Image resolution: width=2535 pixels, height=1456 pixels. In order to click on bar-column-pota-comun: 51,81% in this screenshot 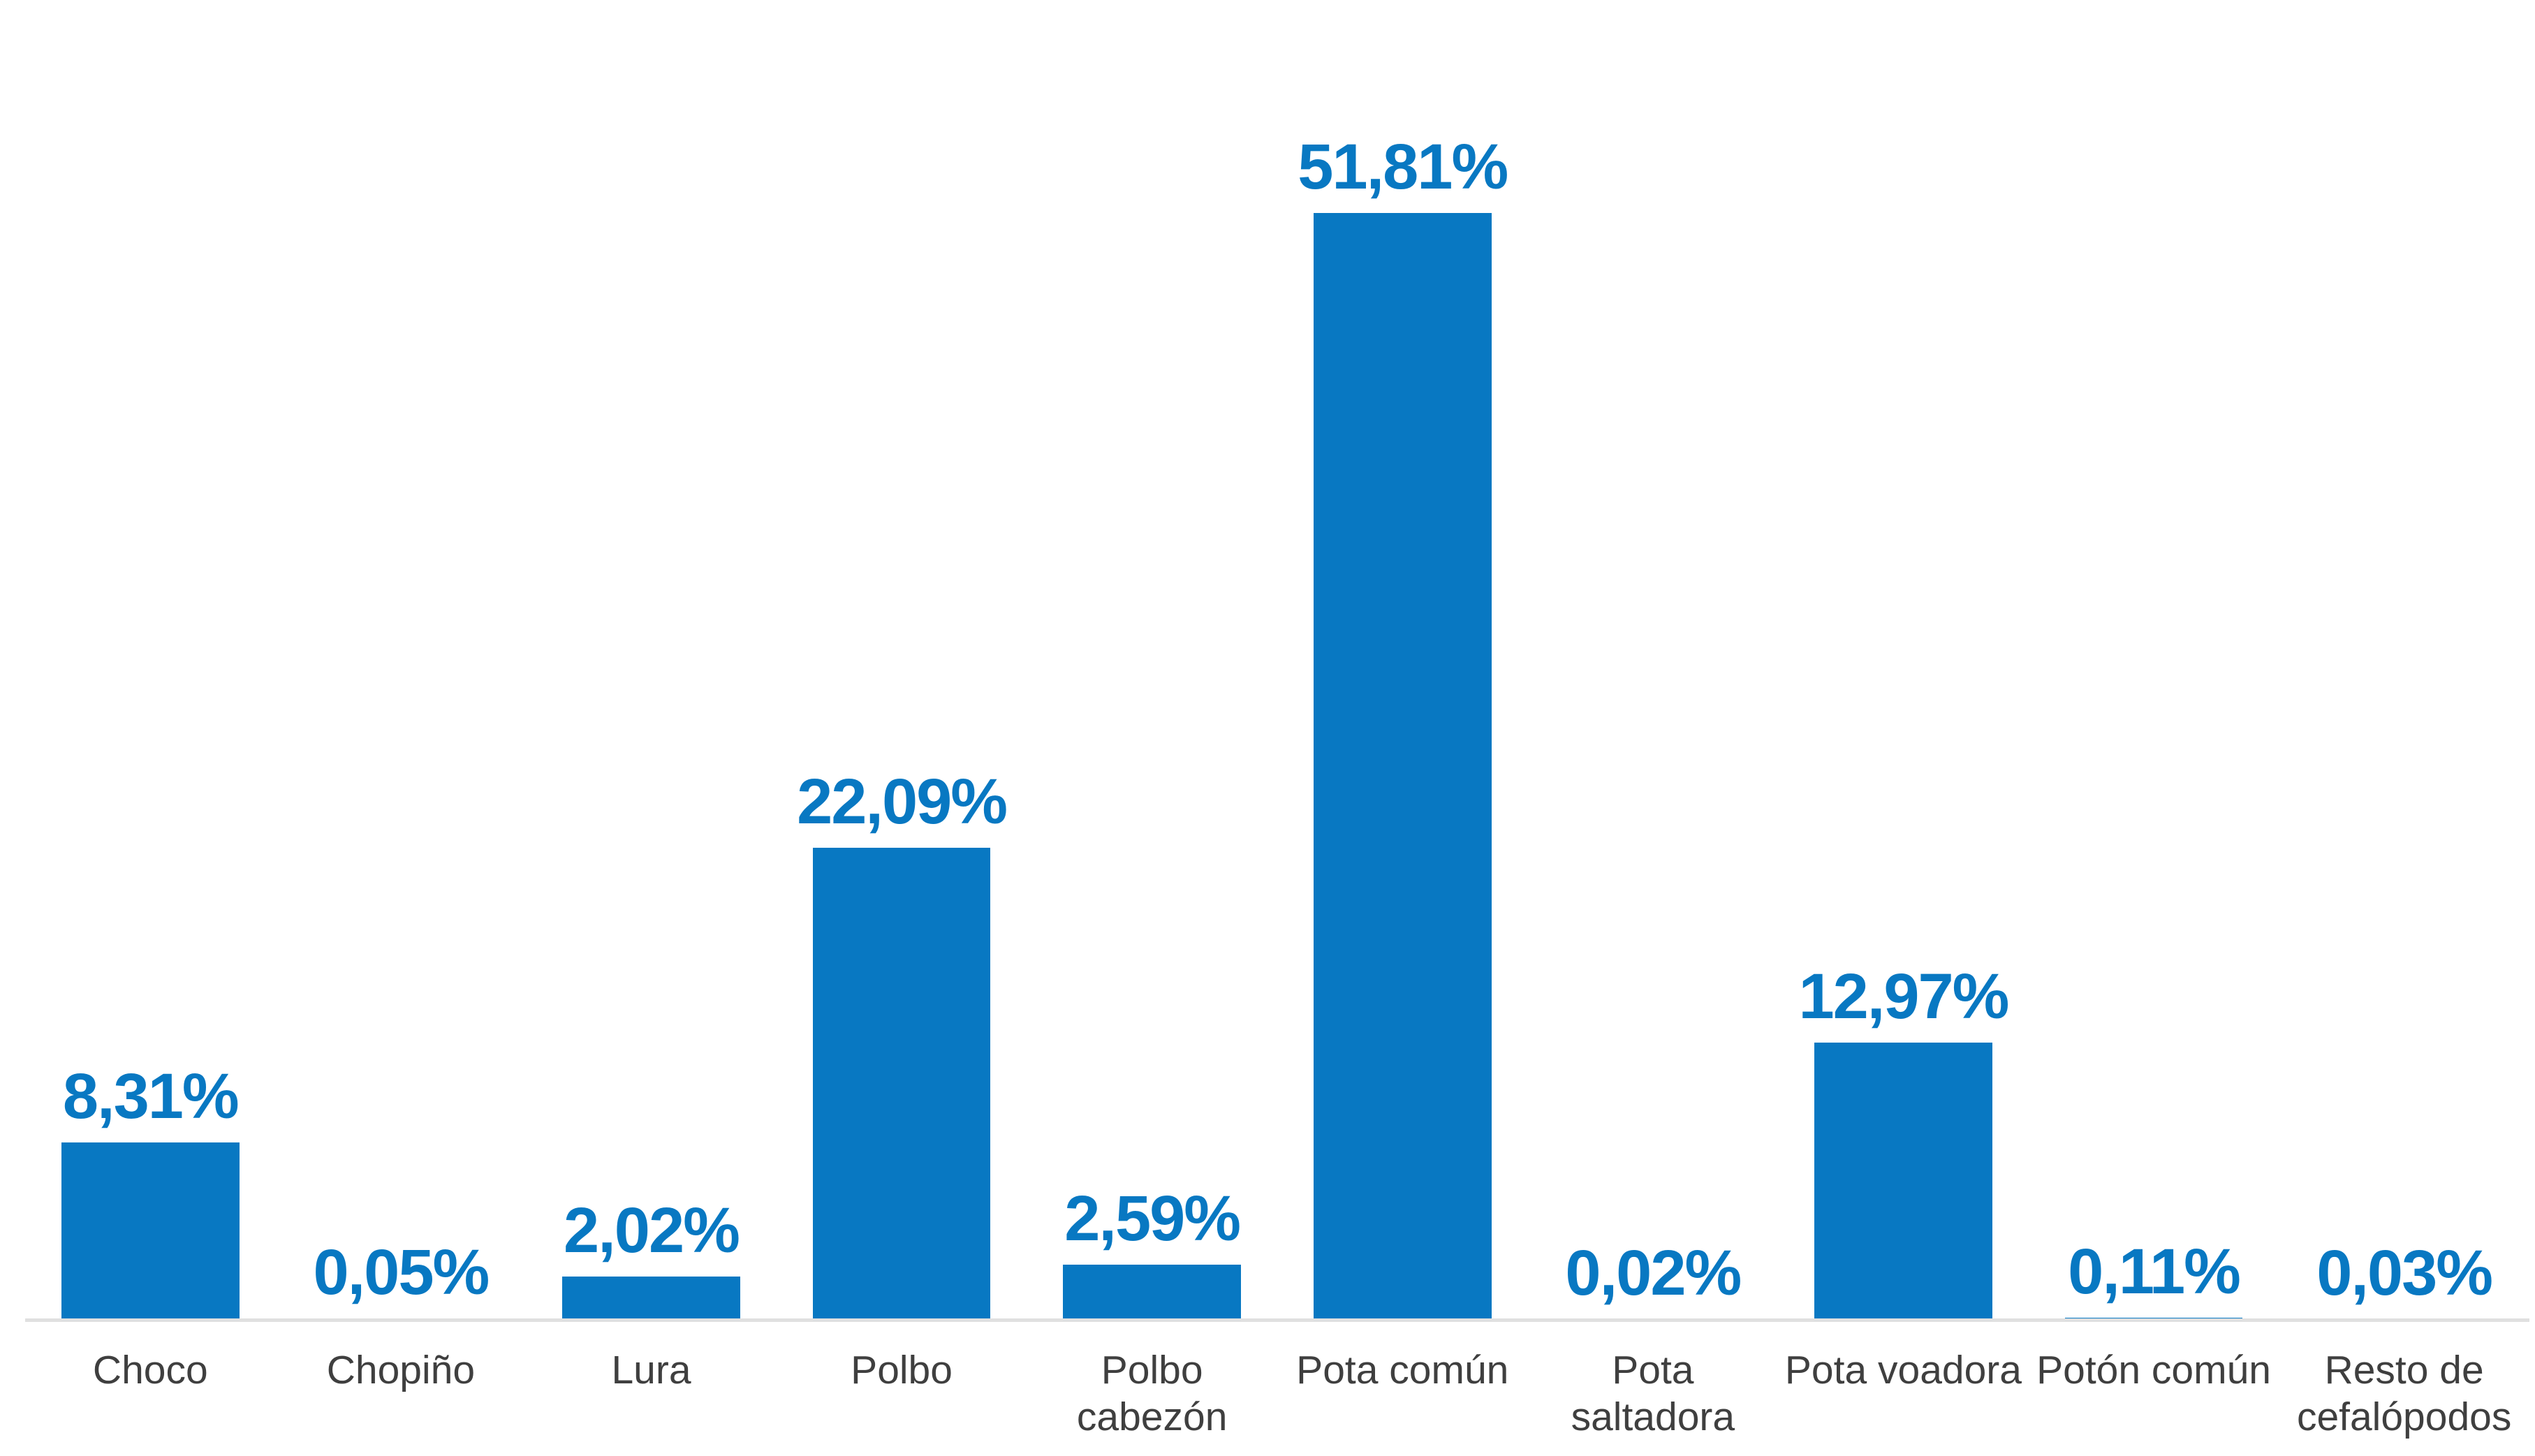, I will do `click(1402, 660)`.